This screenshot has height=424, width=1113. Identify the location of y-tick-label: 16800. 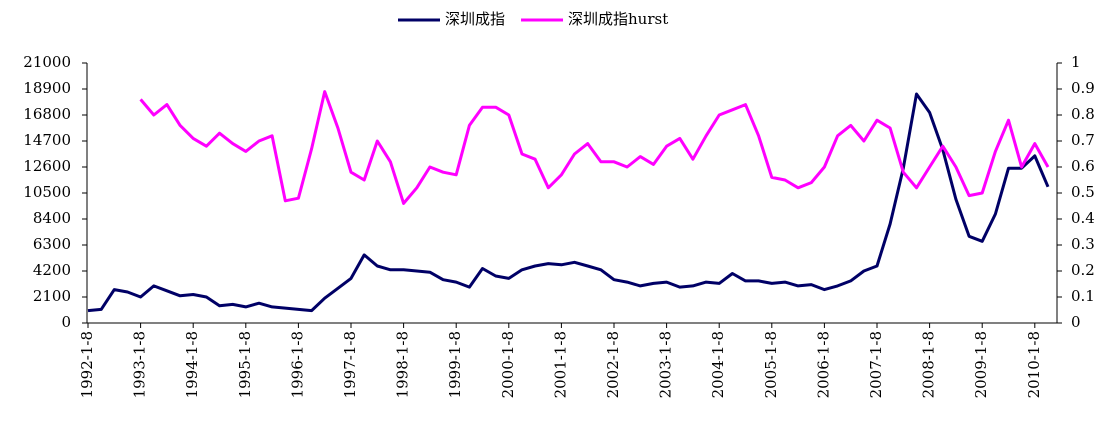
(47, 114).